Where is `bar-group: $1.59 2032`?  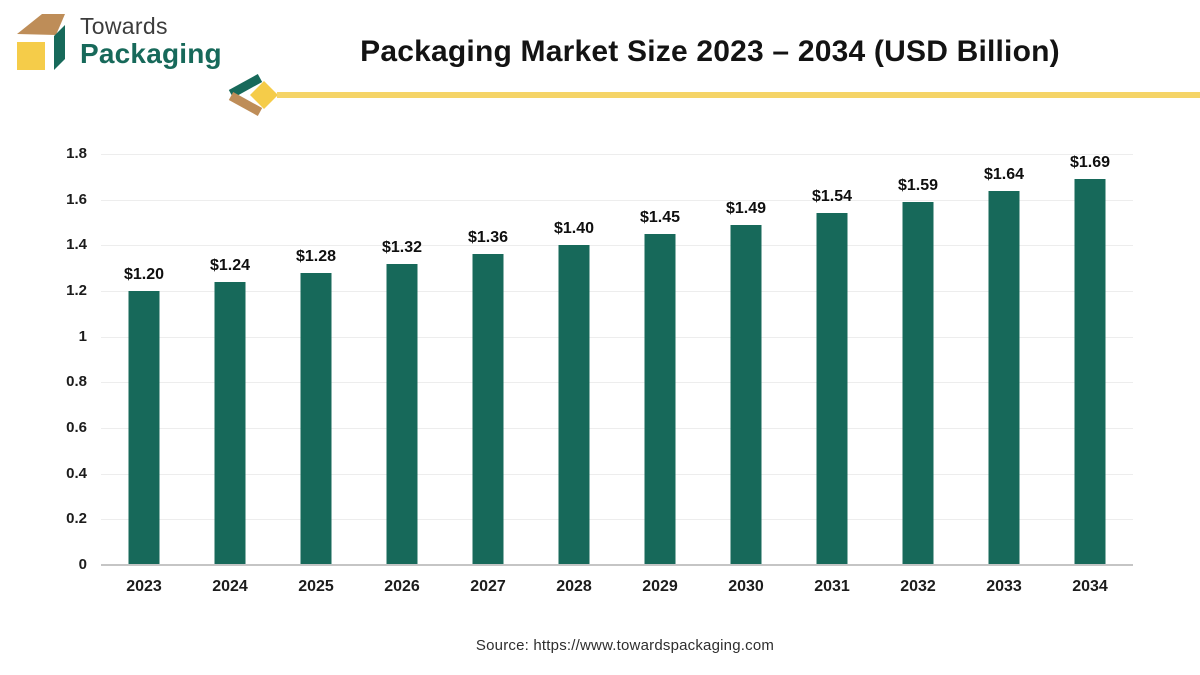
bar-group: $1.59 2032 is located at coordinates (918, 374).